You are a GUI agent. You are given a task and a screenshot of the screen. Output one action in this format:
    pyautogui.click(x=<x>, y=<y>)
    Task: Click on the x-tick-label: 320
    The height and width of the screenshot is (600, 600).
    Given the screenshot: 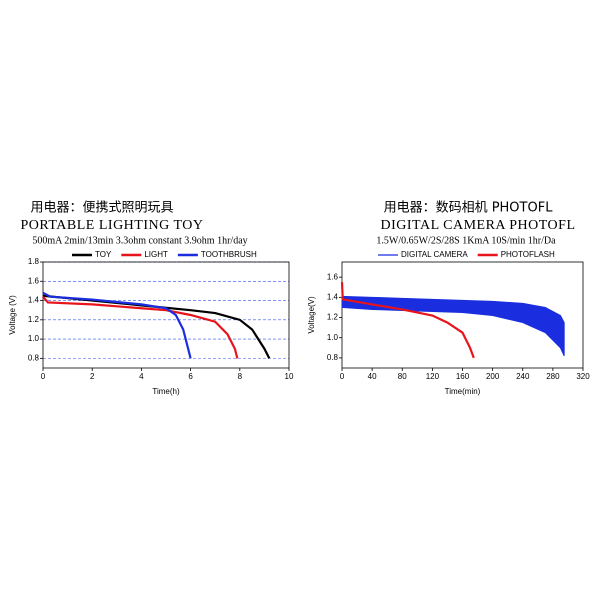 What is the action you would take?
    pyautogui.click(x=583, y=376)
    